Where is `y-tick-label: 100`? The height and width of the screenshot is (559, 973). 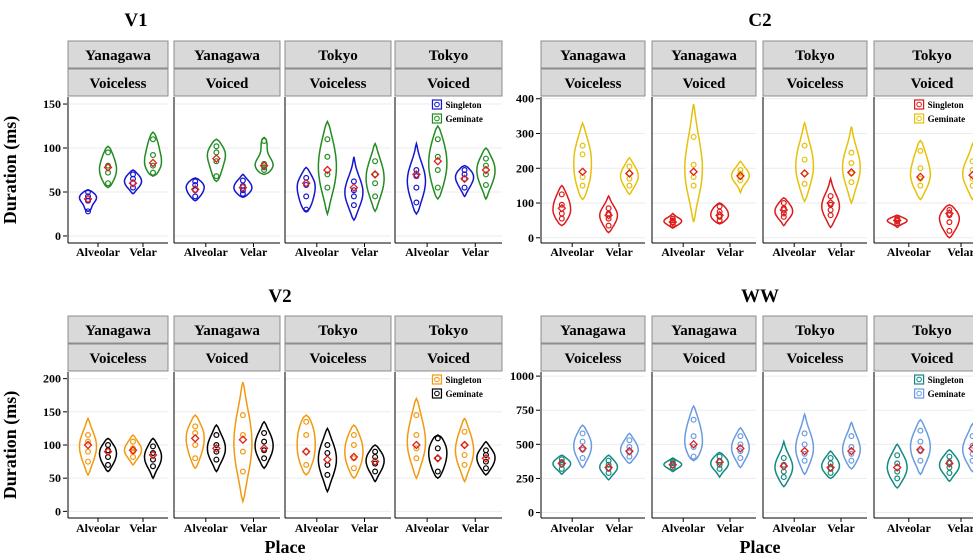 y-tick-label: 100 is located at coordinates (52, 445).